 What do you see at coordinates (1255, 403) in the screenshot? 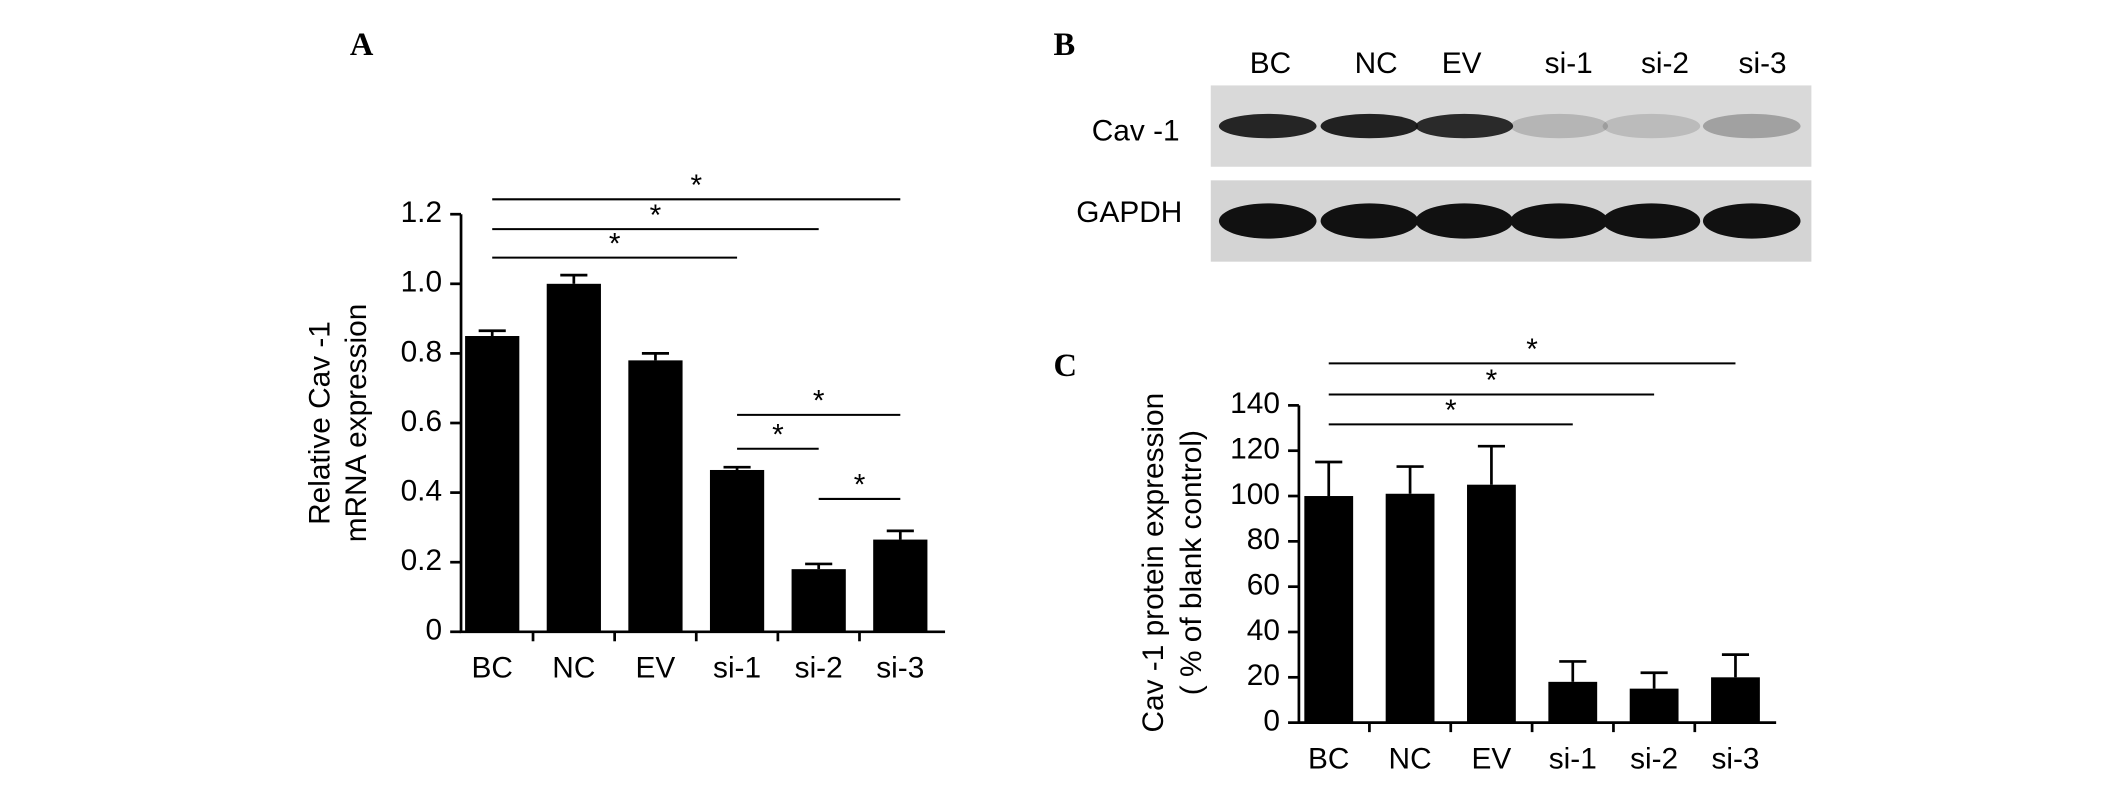
I see `y-tick-label: 140` at bounding box center [1255, 403].